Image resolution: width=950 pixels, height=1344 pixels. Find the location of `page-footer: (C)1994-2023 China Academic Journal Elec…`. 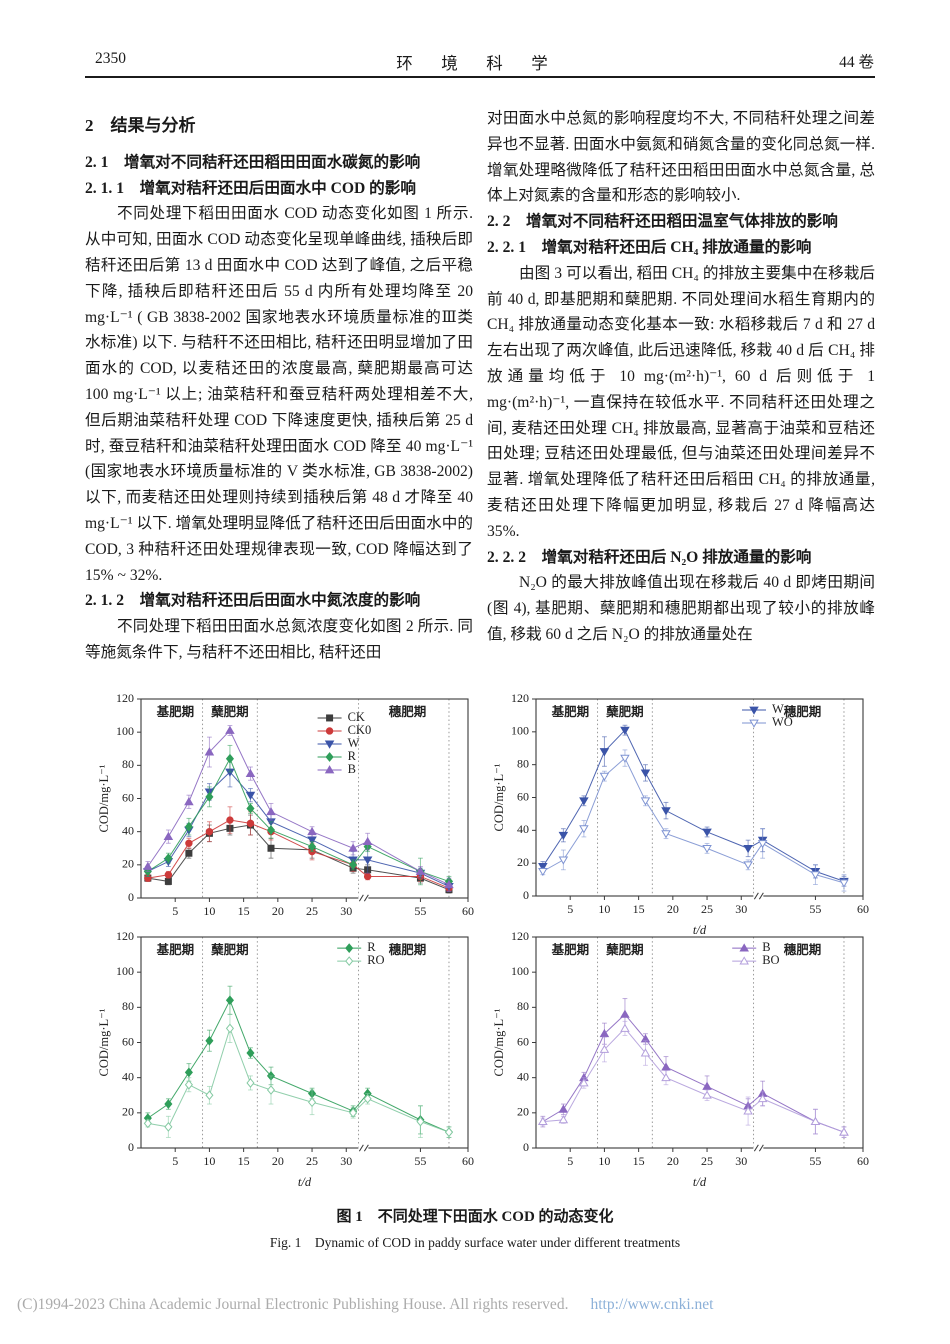

page-footer: (C)1994-2023 China Academic Journal Elec… is located at coordinates (365, 1305).